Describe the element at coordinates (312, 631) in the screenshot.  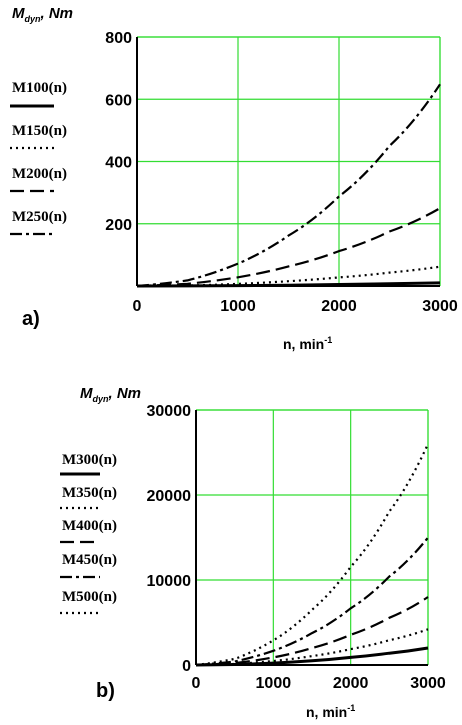
I see `series-line-m400n` at that location.